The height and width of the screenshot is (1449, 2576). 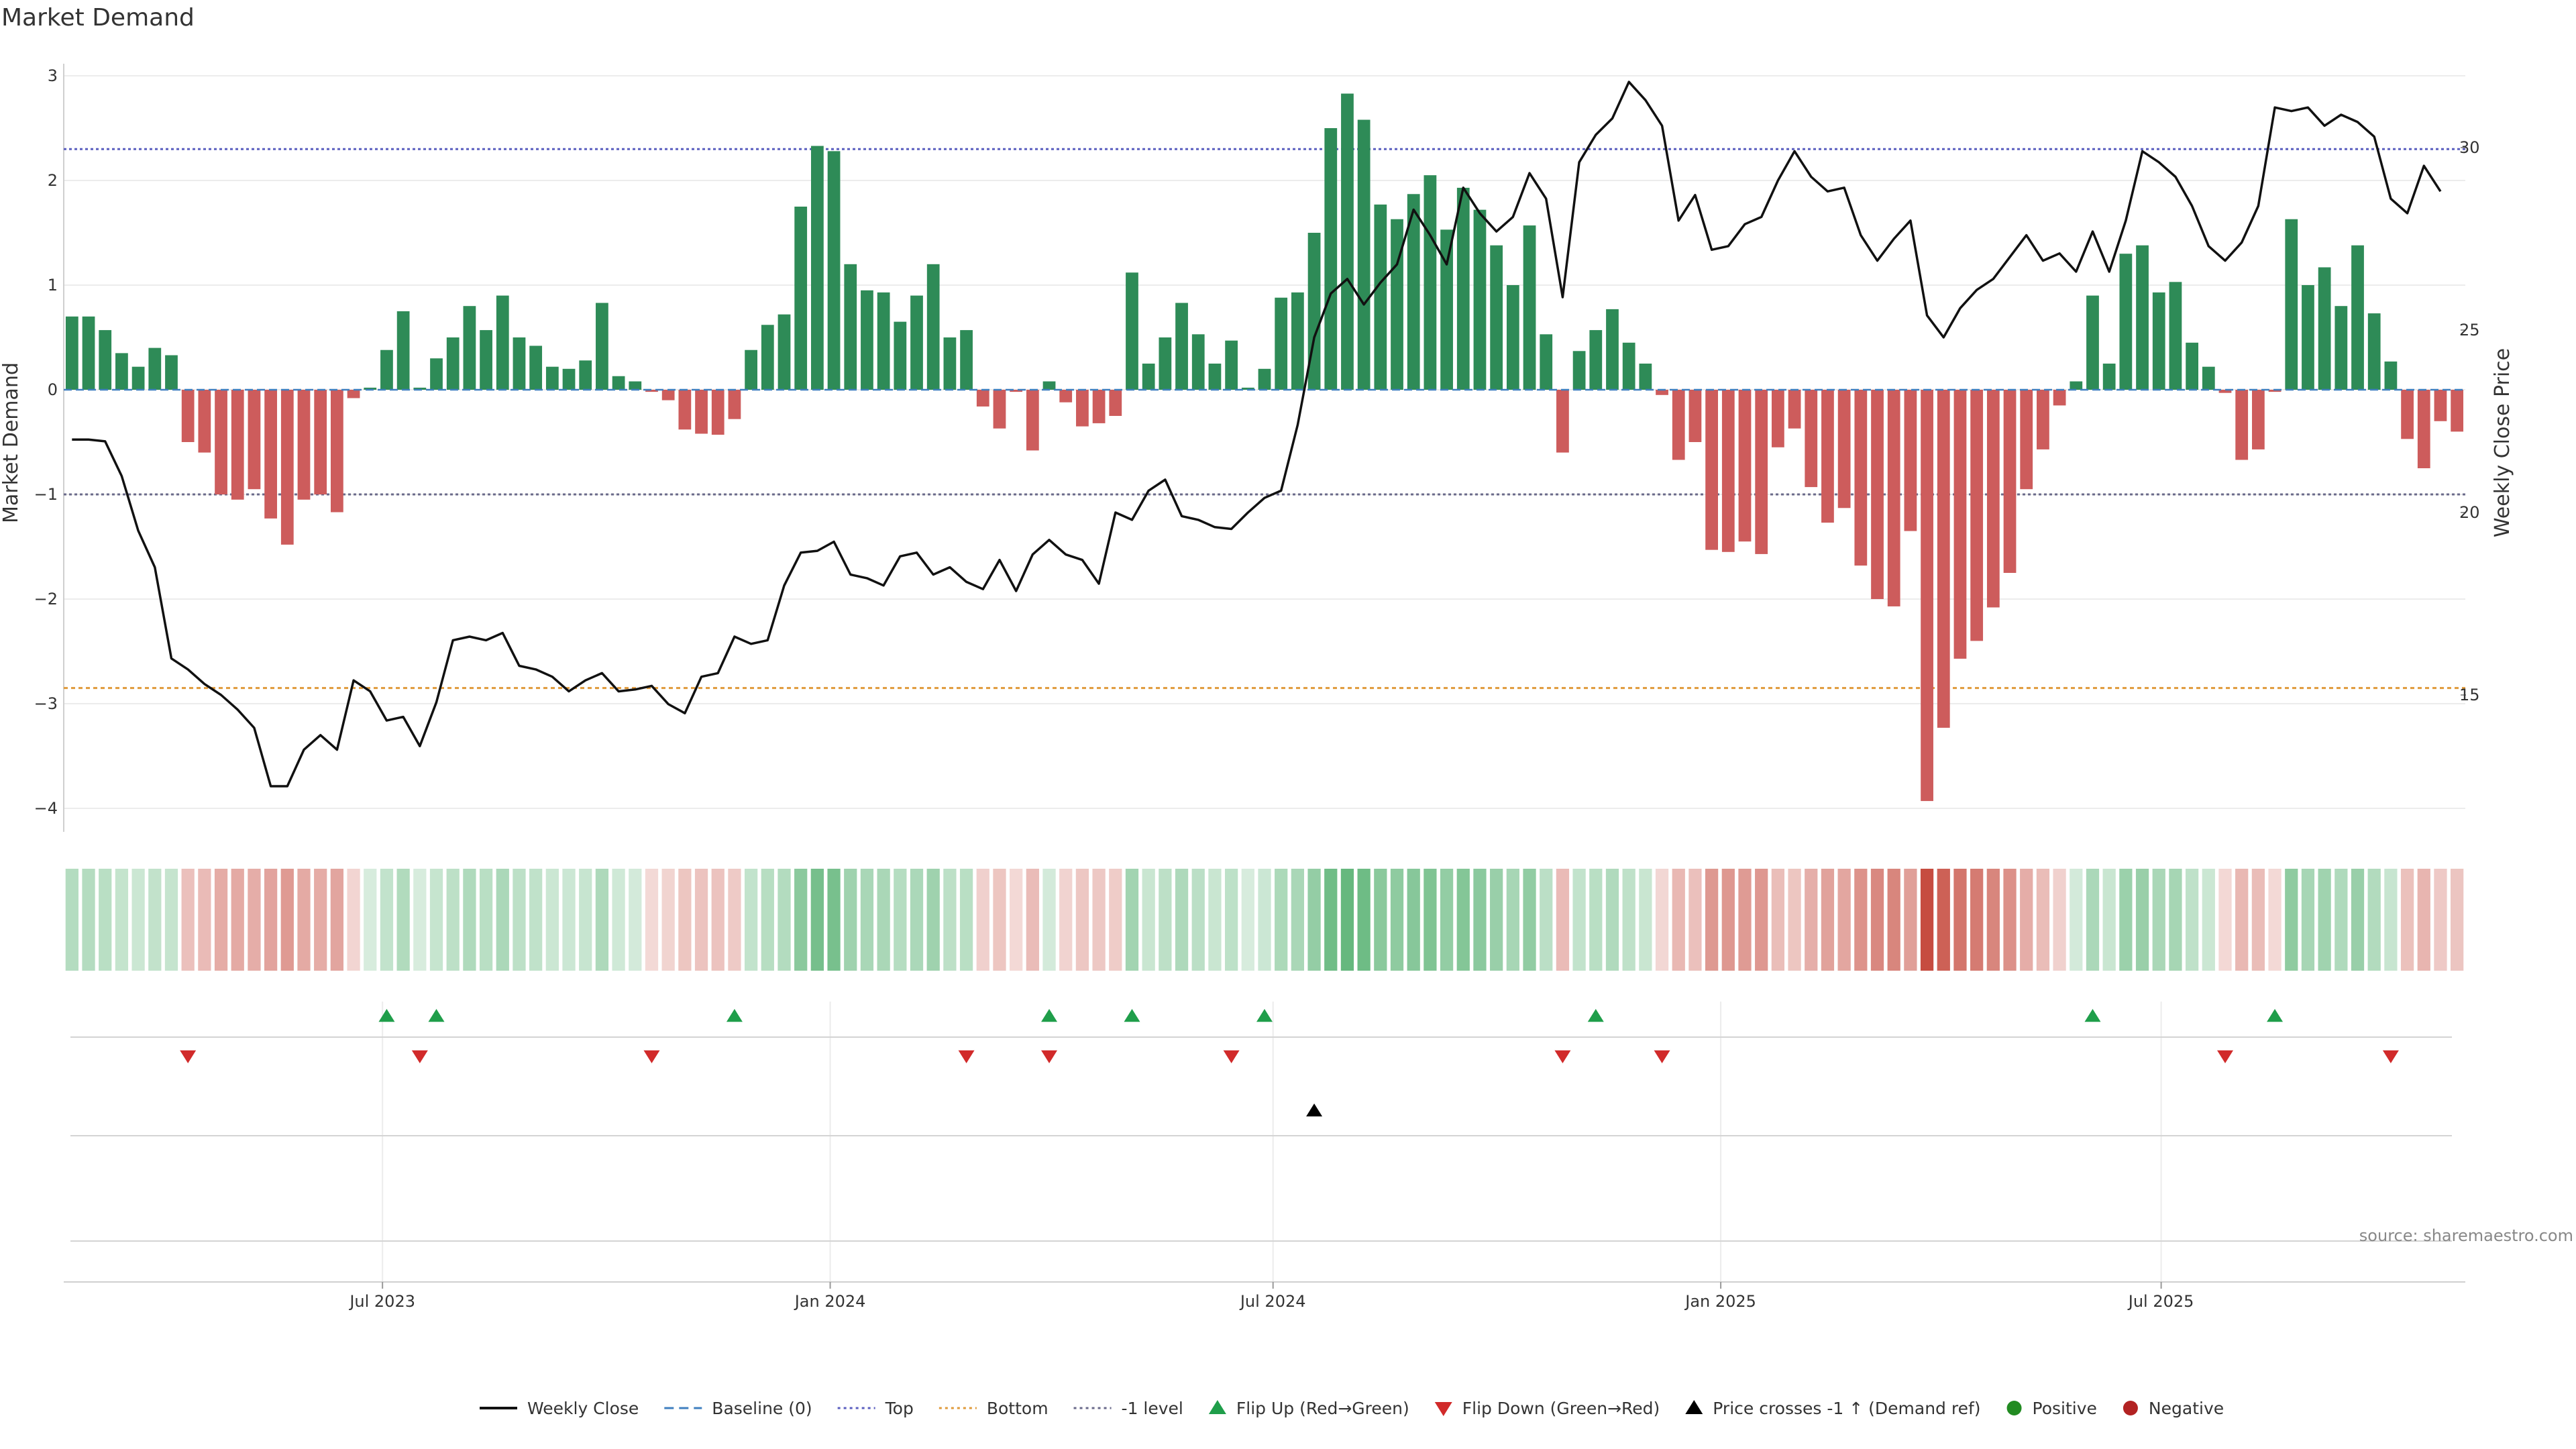 What do you see at coordinates (2466, 1235) in the screenshot?
I see `source-note: source: sharemaestro.com` at bounding box center [2466, 1235].